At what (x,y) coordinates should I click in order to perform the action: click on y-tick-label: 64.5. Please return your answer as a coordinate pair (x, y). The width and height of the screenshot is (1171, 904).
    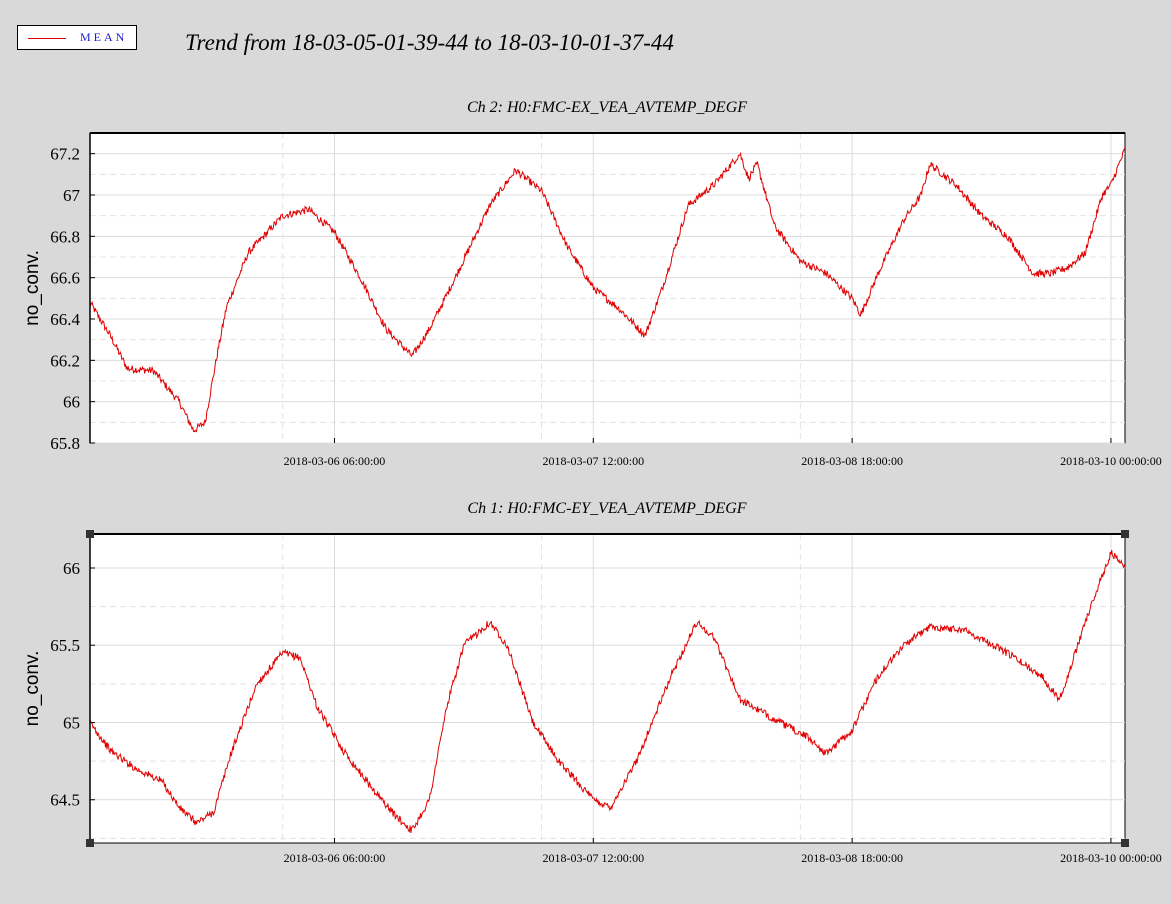
    Looking at the image, I should click on (65, 800).